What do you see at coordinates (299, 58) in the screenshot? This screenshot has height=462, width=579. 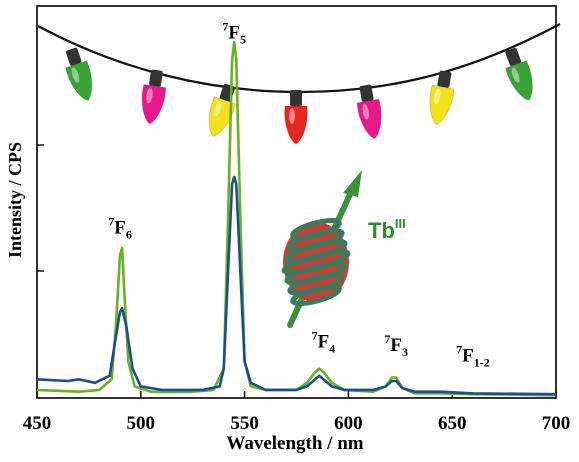 I see `light-wire` at bounding box center [299, 58].